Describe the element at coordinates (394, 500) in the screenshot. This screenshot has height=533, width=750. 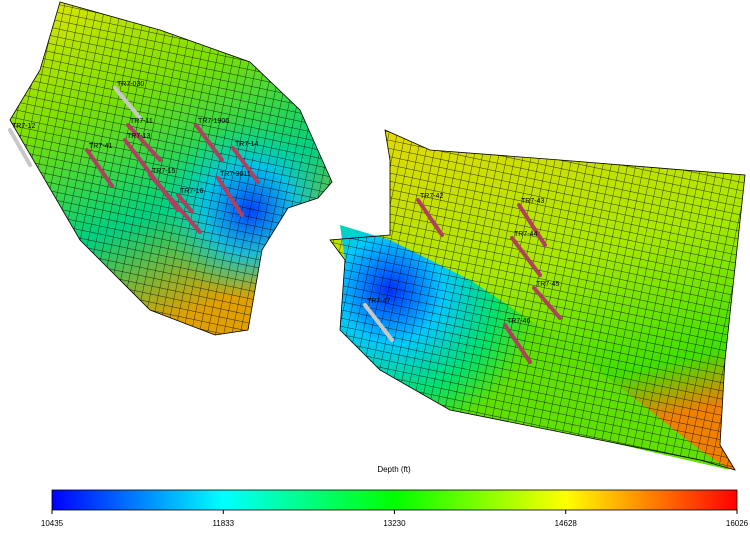
I see `colorbar` at that location.